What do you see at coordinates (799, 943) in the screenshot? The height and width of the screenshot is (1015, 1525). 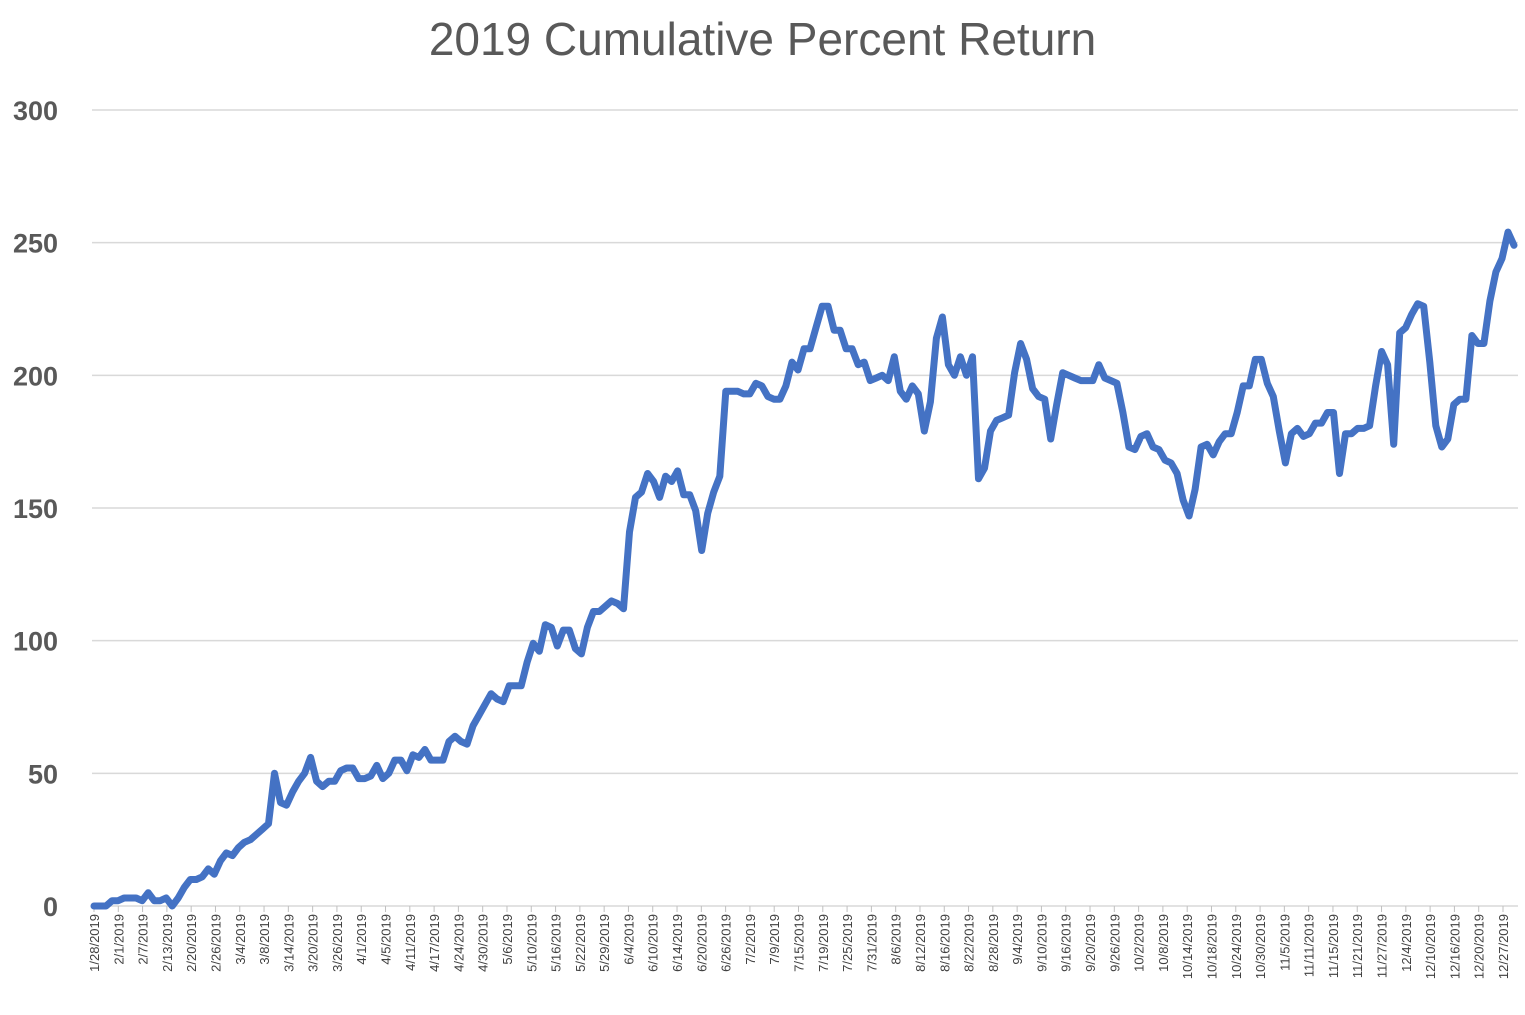 I see `x-tick-label: 7/15/2019` at bounding box center [799, 943].